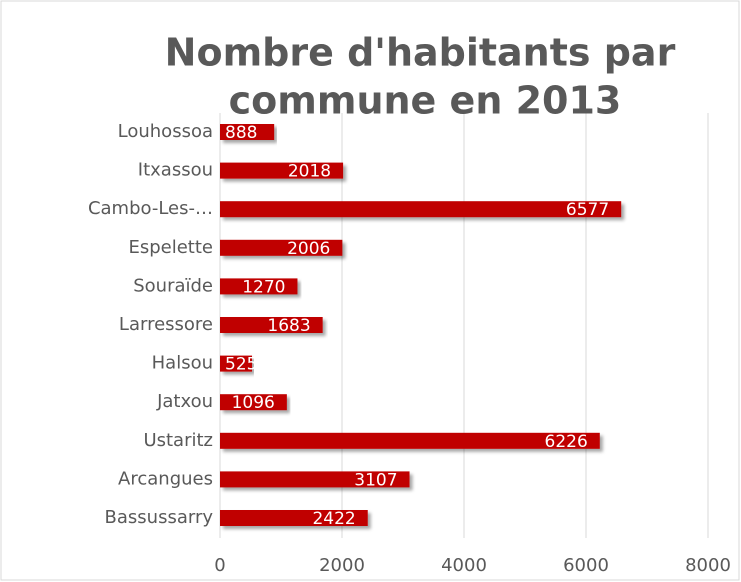 The image size is (741, 582). What do you see at coordinates (309, 172) in the screenshot?
I see `value-label: 2018` at bounding box center [309, 172].